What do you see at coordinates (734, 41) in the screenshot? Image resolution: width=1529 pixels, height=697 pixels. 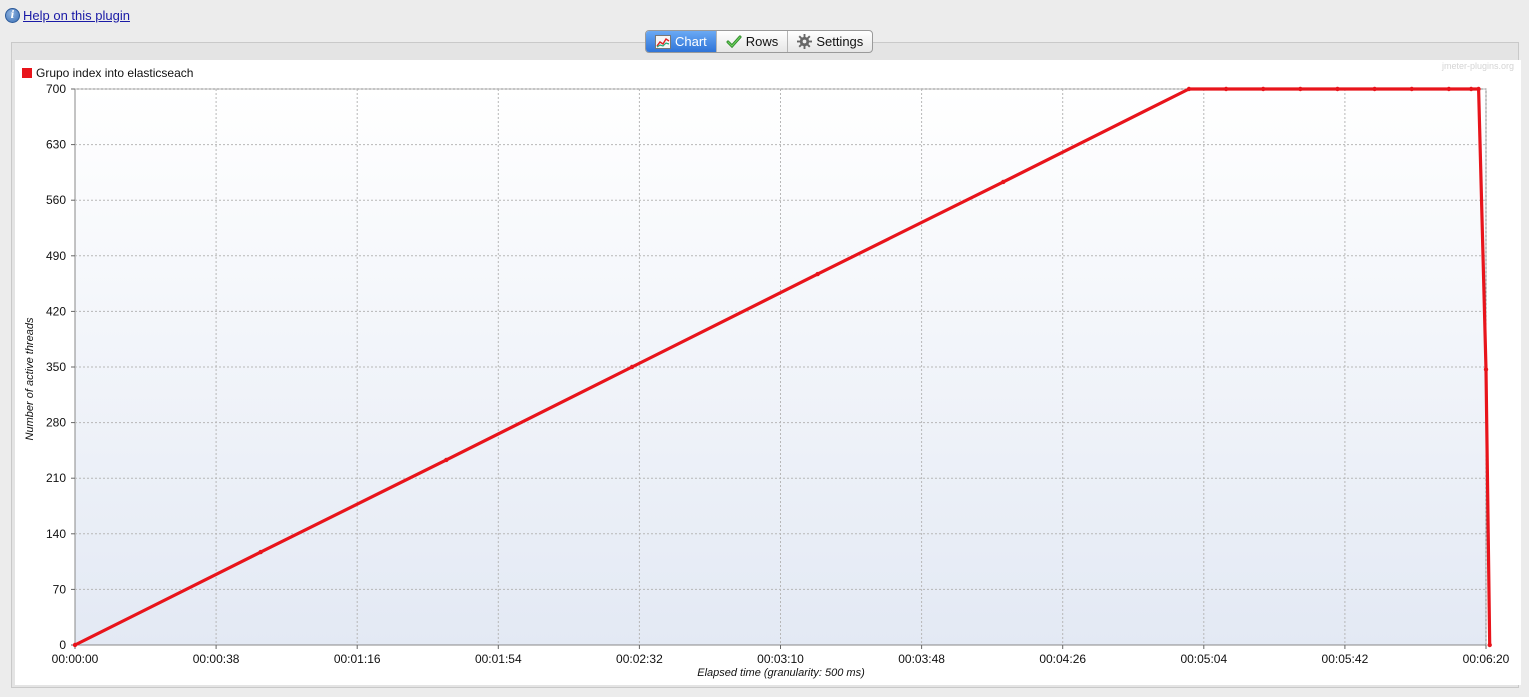 I see `checkmark-icon` at bounding box center [734, 41].